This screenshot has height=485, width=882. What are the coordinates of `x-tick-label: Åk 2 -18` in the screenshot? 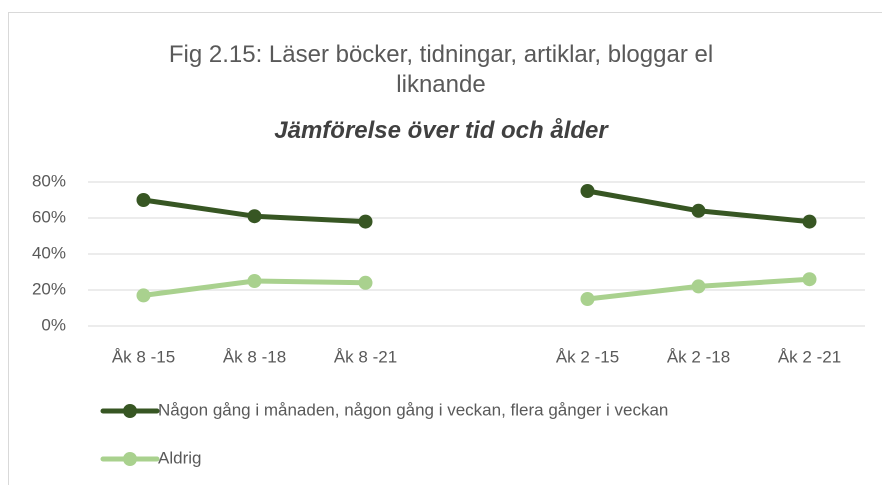 It's located at (698, 356).